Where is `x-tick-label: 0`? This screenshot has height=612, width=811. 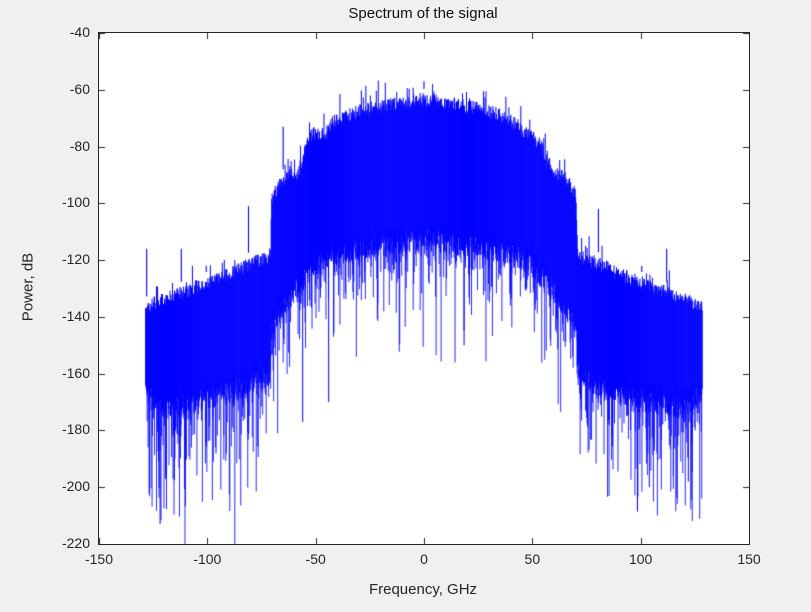 x-tick-label: 0 is located at coordinates (424, 559).